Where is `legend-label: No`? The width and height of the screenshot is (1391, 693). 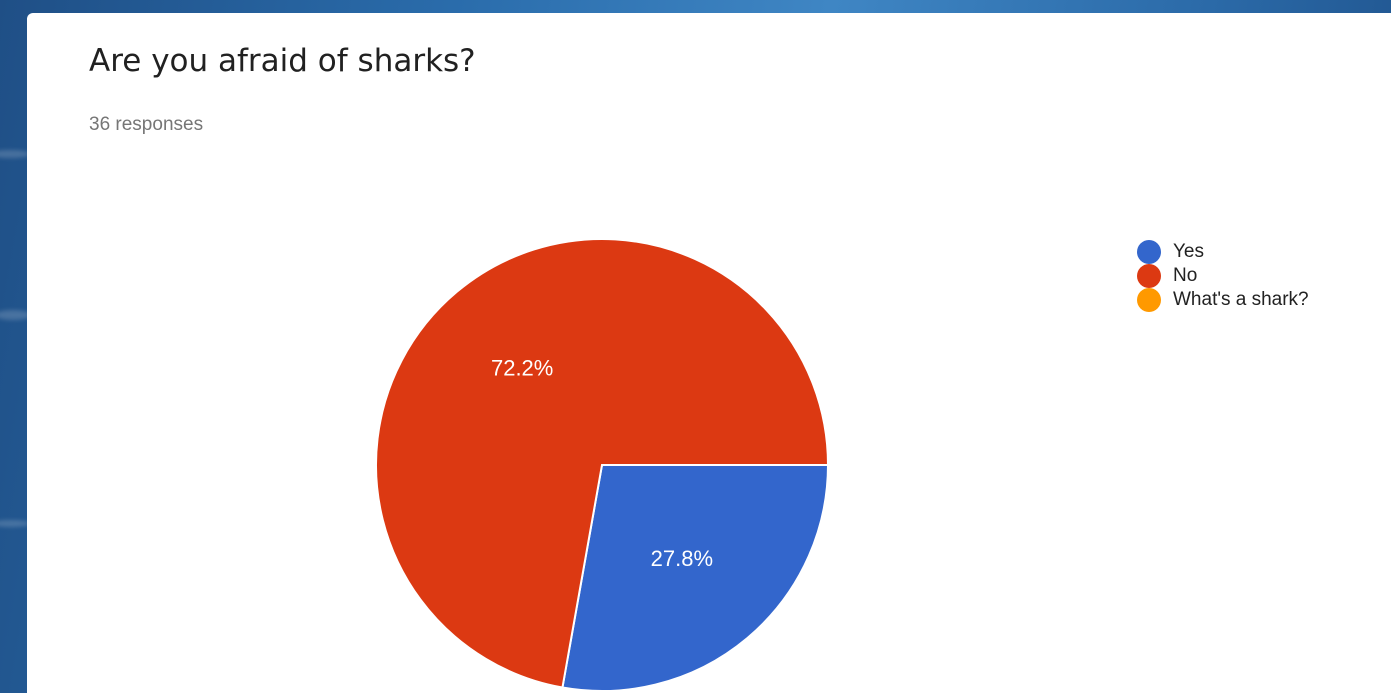
legend-label: No is located at coordinates (1185, 275).